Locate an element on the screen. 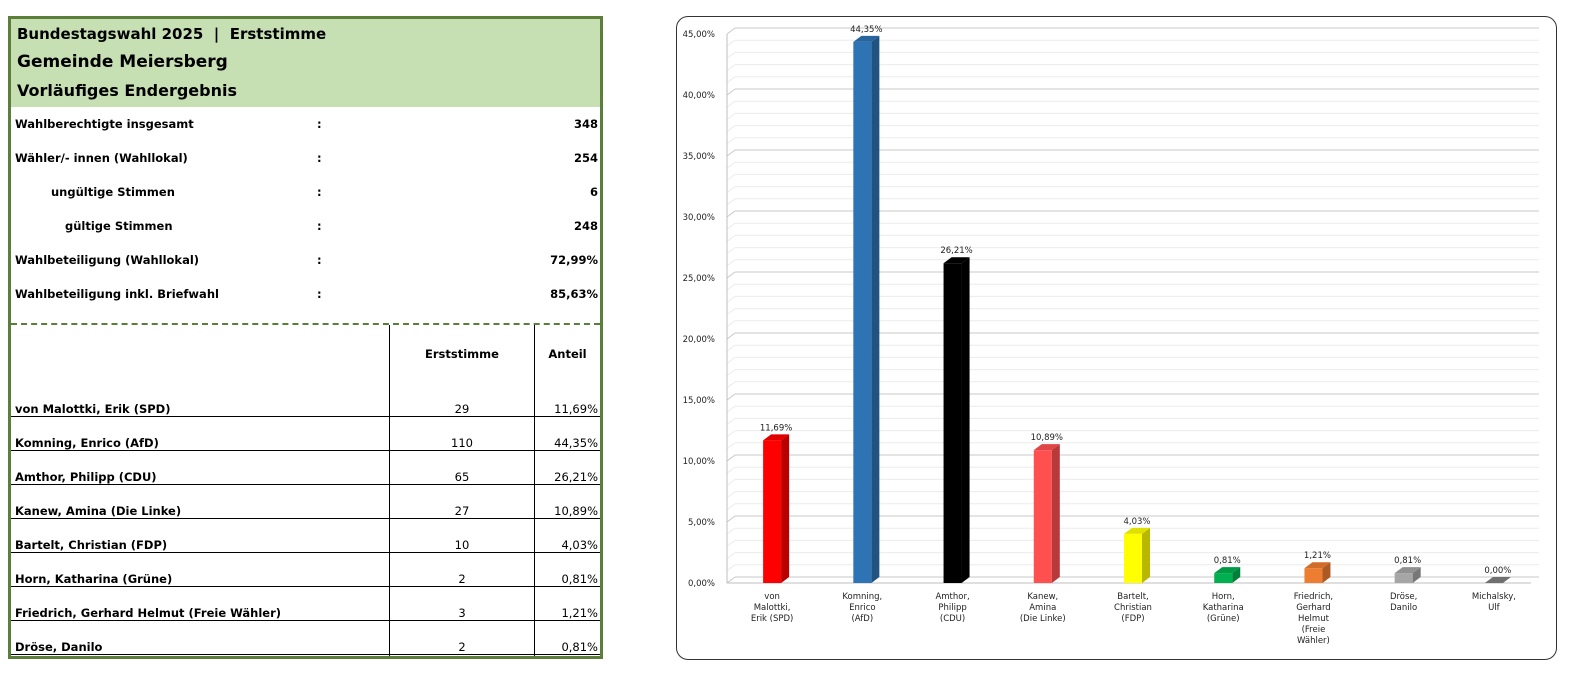  stat-value: 348 is located at coordinates (585, 124).